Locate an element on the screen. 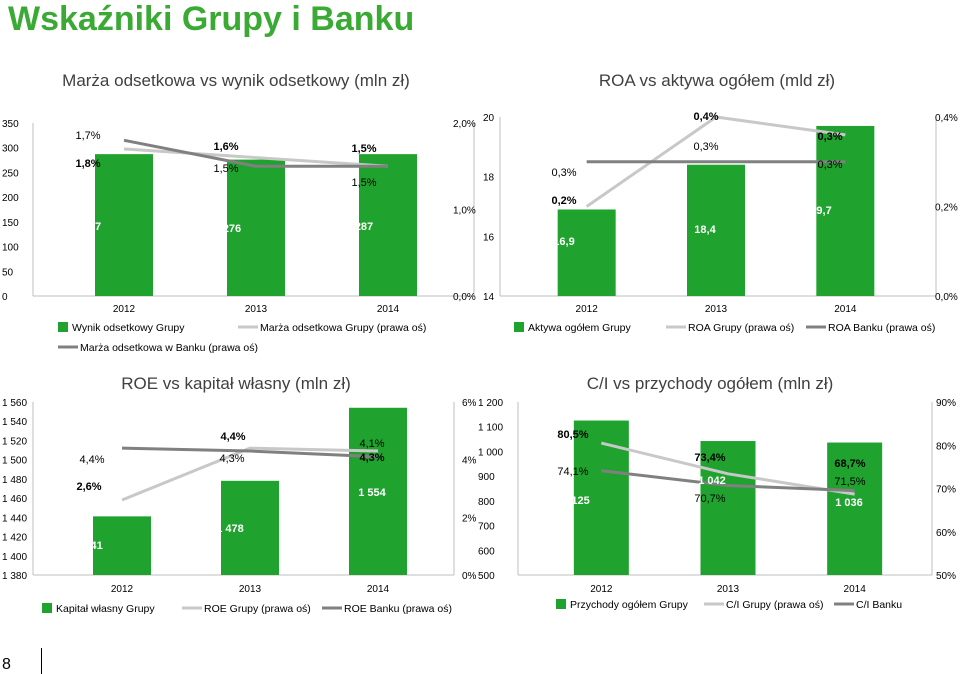  chart3-y2tick-label: 4% is located at coordinates (469, 461).